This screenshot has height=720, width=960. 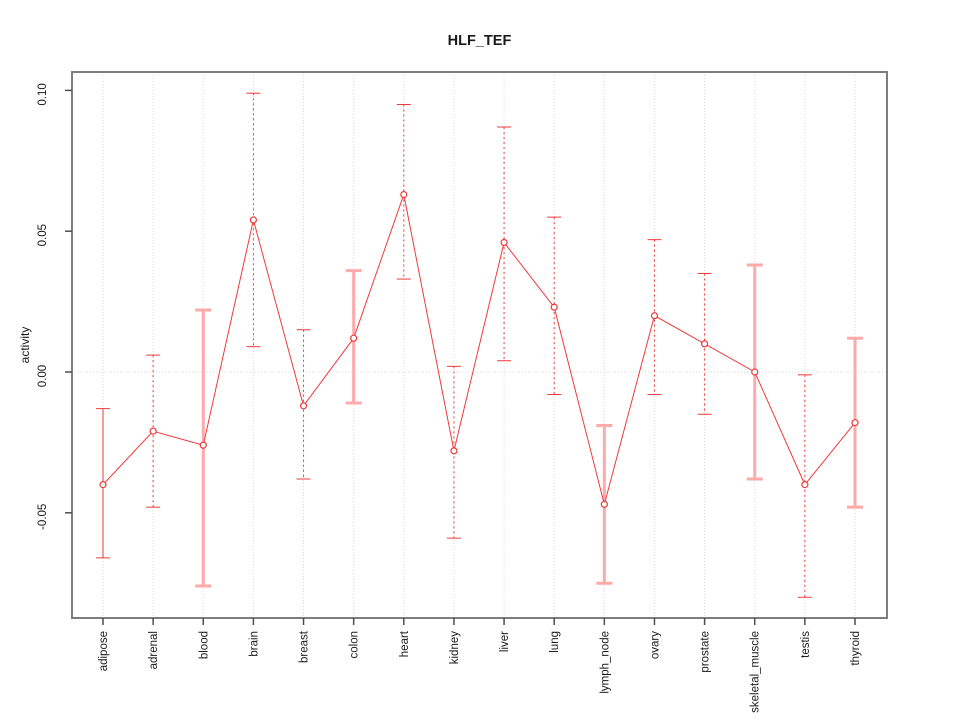 What do you see at coordinates (43, 517) in the screenshot?
I see `y-tick-label--0.05: -0.05` at bounding box center [43, 517].